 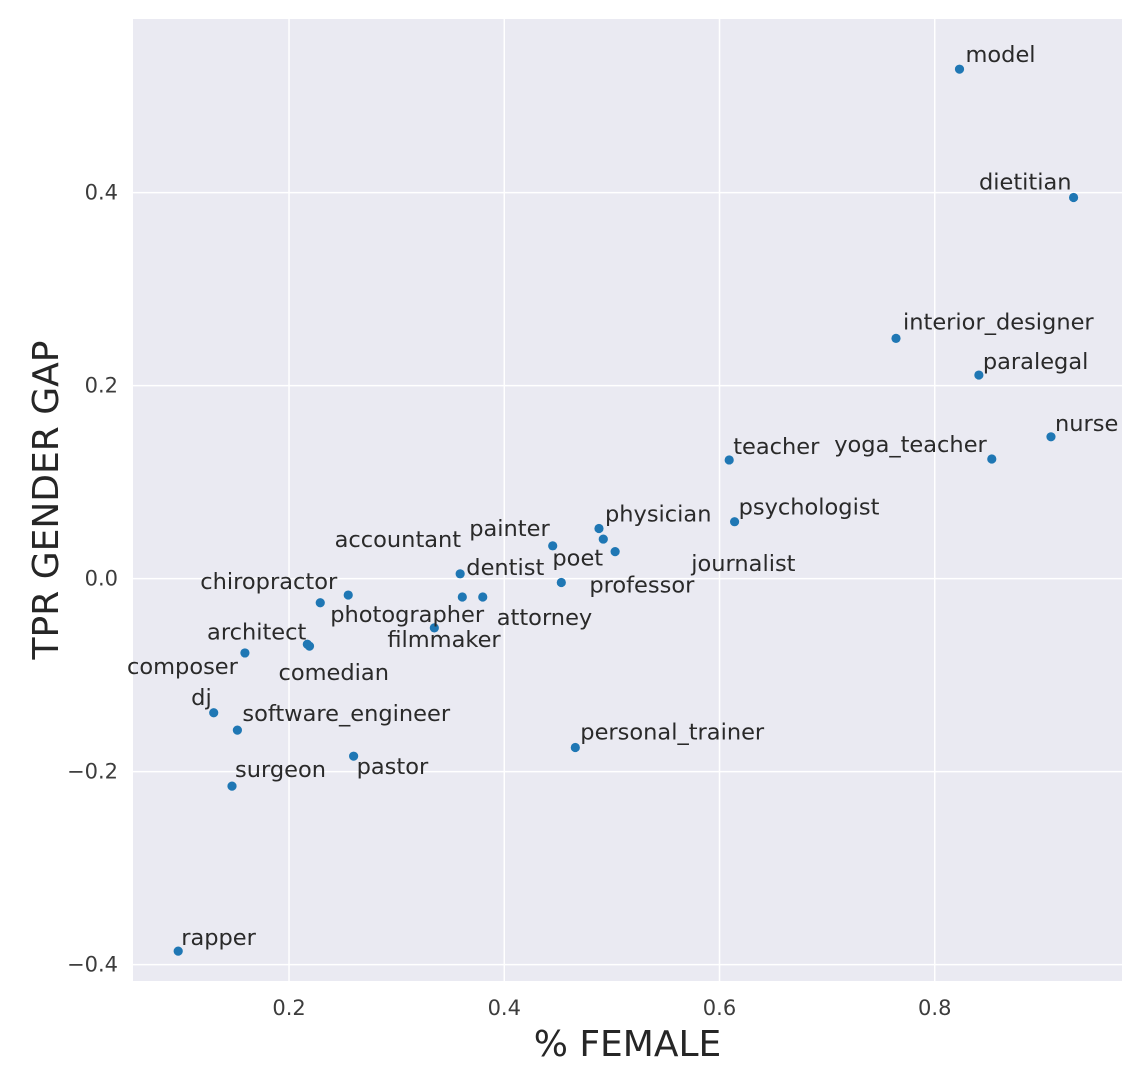 What do you see at coordinates (998, 322) in the screenshot?
I see `point-label-interior_designer: interior_designer` at bounding box center [998, 322].